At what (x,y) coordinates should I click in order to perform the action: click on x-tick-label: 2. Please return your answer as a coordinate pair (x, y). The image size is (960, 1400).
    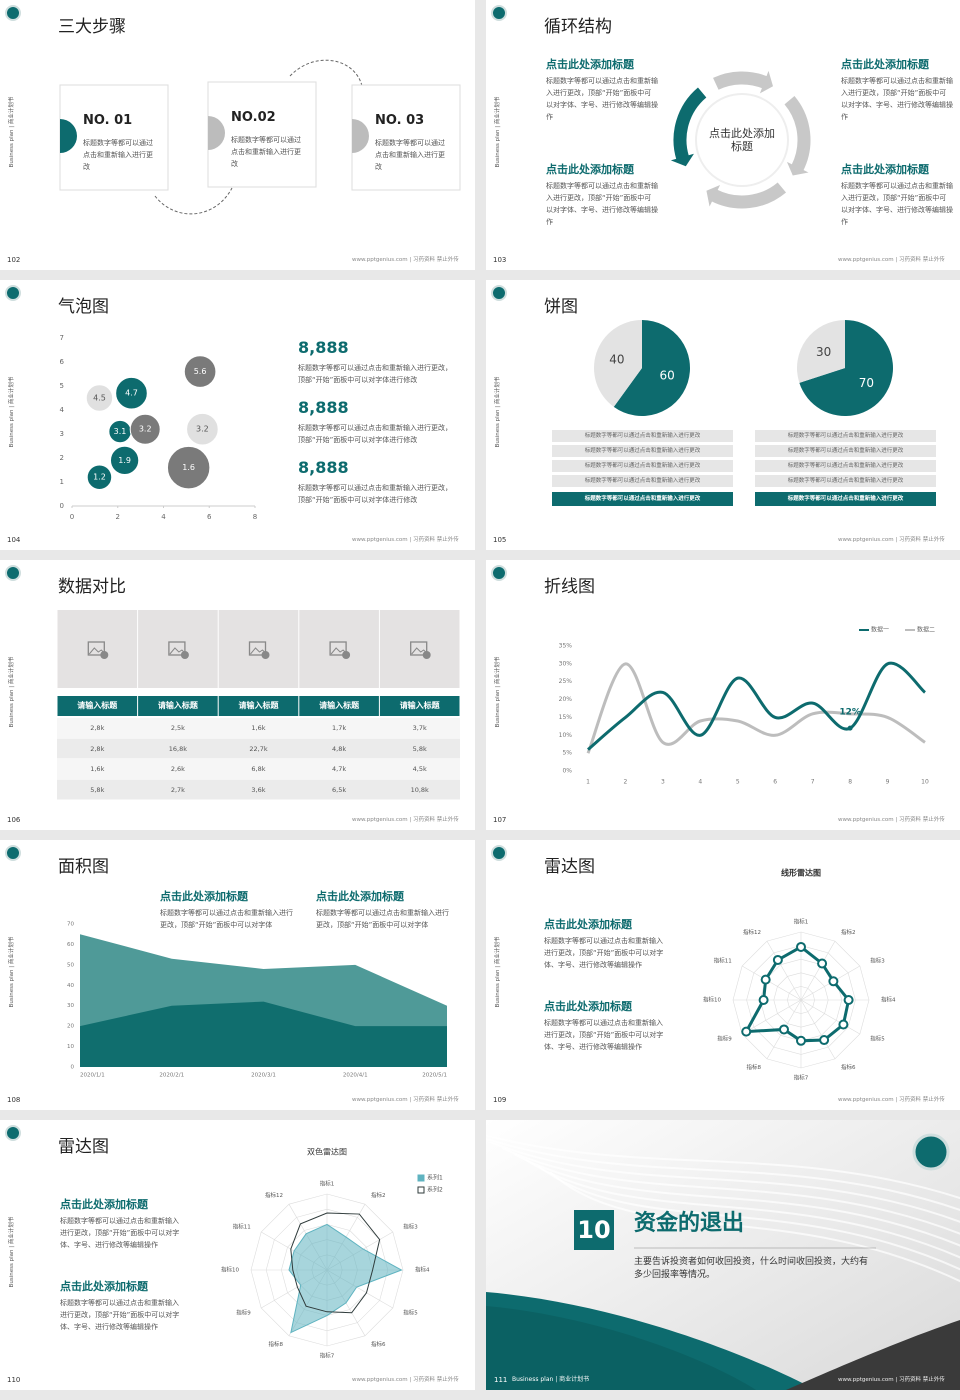
    Looking at the image, I should click on (626, 782).